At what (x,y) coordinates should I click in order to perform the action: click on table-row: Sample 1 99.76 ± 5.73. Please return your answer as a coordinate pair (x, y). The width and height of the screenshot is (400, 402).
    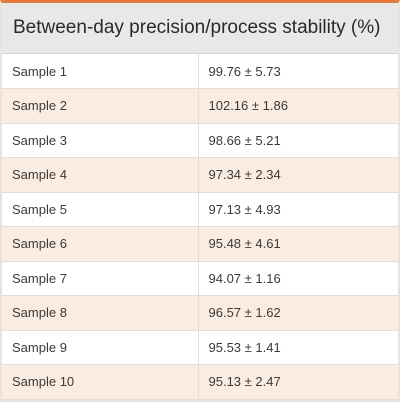
    Looking at the image, I should click on (200, 71).